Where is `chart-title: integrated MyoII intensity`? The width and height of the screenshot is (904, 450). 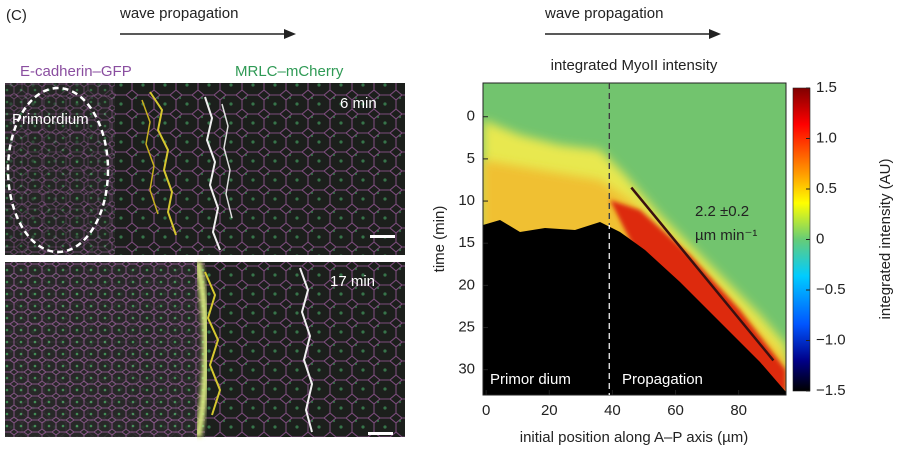 chart-title: integrated MyoII intensity is located at coordinates (634, 65).